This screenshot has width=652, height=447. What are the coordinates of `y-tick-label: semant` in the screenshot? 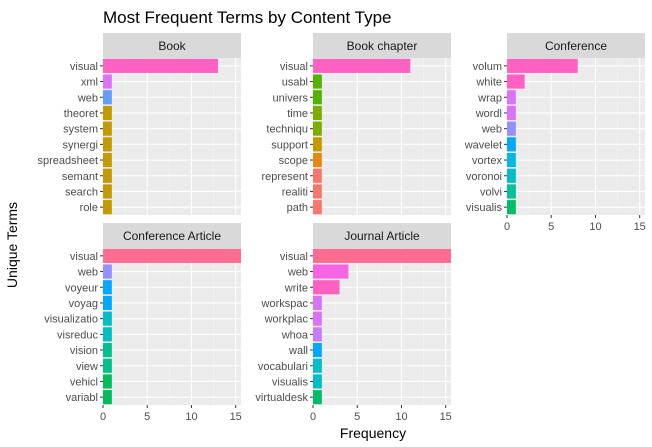 It's located at (80, 177).